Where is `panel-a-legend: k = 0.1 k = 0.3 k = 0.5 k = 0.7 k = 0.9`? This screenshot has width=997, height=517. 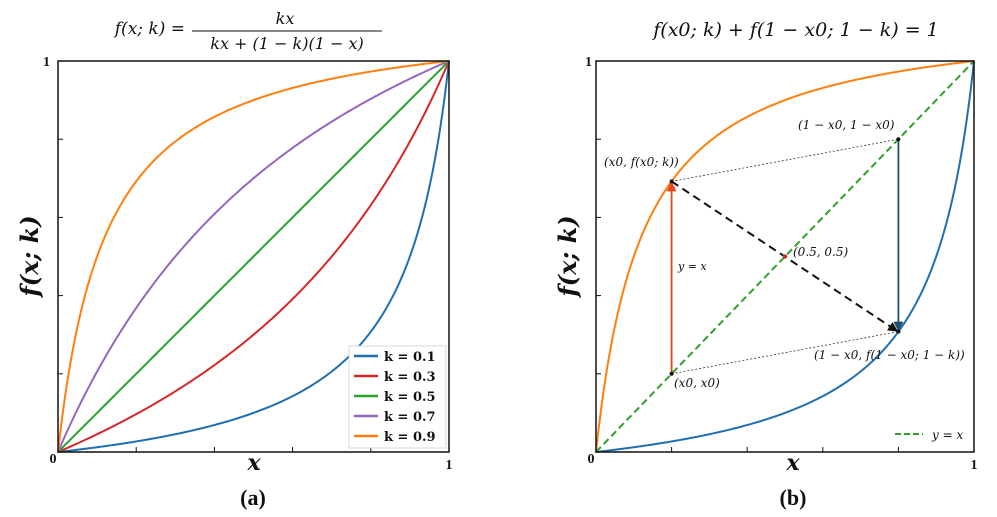
panel-a-legend: k = 0.1 k = 0.3 k = 0.5 k = 0.7 k = 0.9 is located at coordinates (397, 397).